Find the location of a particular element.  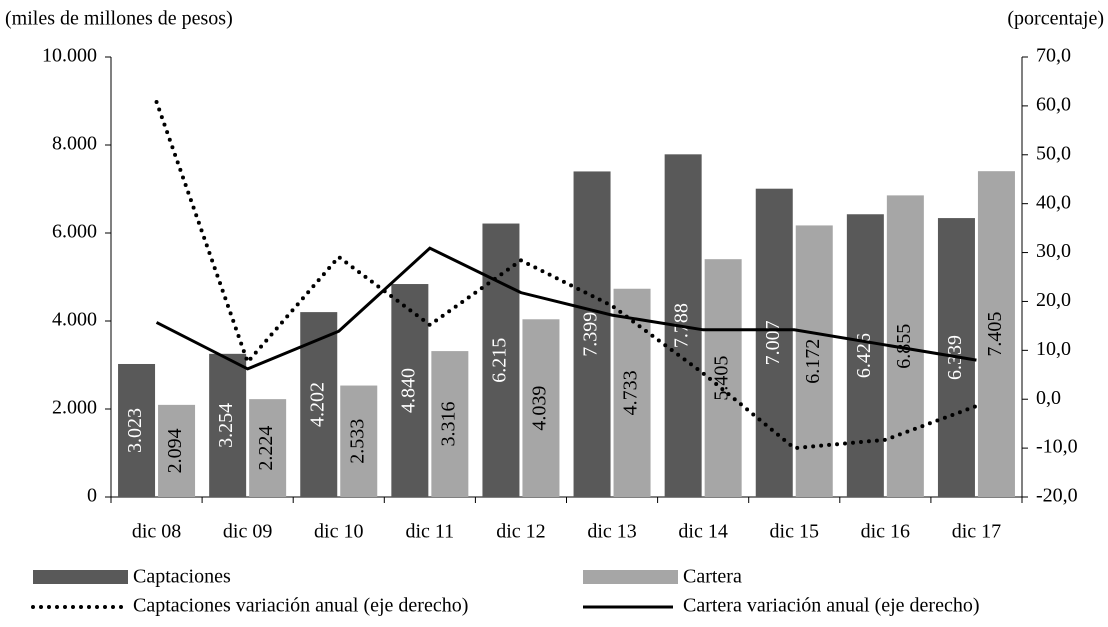

bar-value-label: 7.399 is located at coordinates (591, 334).